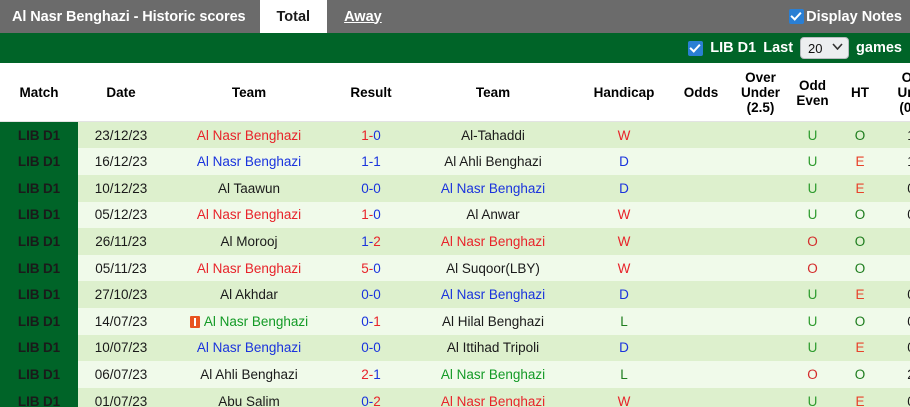 Image resolution: width=910 pixels, height=407 pixels. What do you see at coordinates (624, 294) in the screenshot?
I see `cell-outcome: D` at bounding box center [624, 294].